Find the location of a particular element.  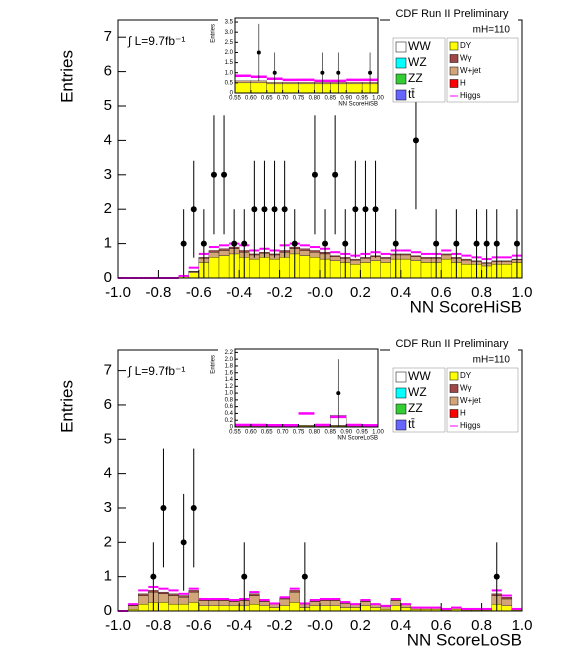

x-tick-label: -1.0 is located at coordinates (118, 625).